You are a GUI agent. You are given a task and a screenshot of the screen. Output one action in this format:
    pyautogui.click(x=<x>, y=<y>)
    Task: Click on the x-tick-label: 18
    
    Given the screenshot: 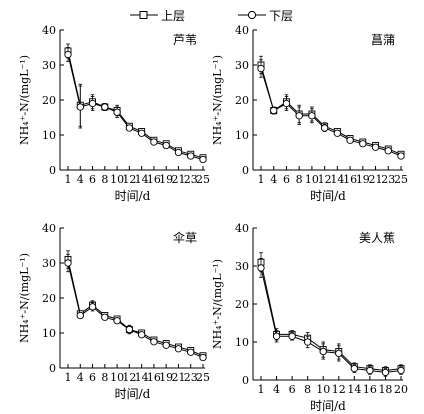 What is the action you would take?
    pyautogui.click(x=385, y=389)
    